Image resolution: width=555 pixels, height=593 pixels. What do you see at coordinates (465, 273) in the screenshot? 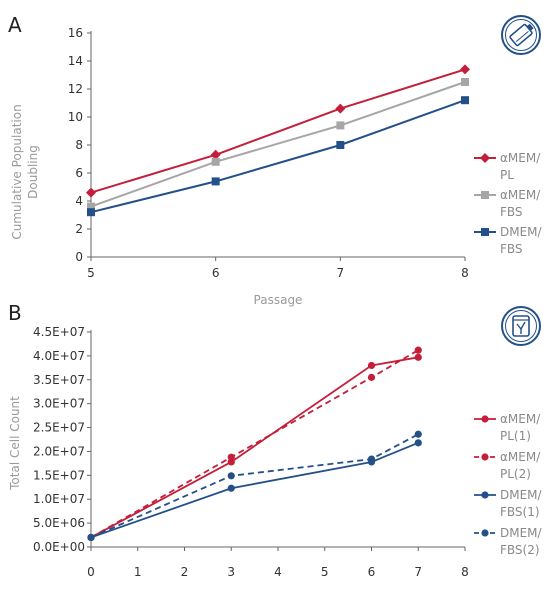
I see `x-tick-label-a: 8` at bounding box center [465, 273].